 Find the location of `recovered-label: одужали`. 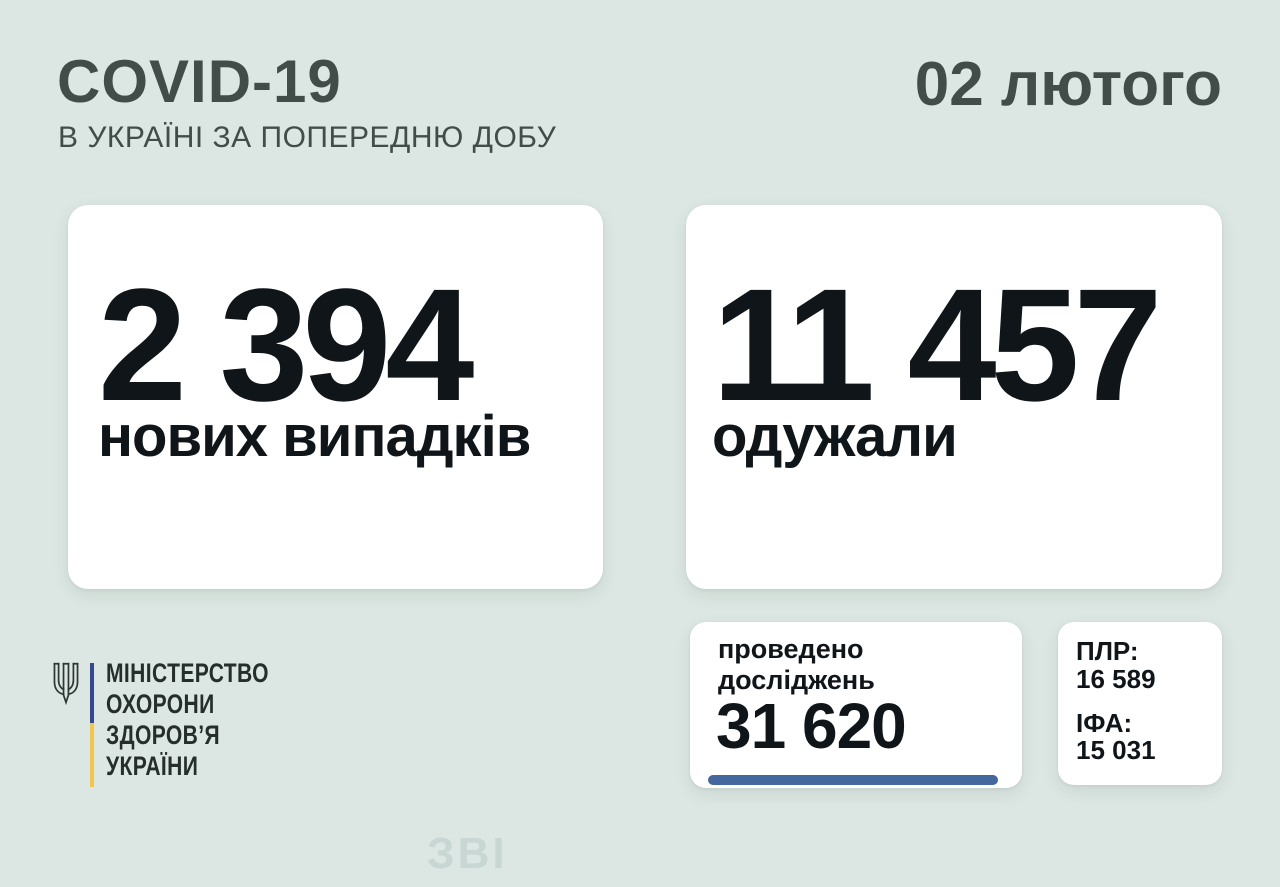

recovered-label: одужали is located at coordinates (835, 436).